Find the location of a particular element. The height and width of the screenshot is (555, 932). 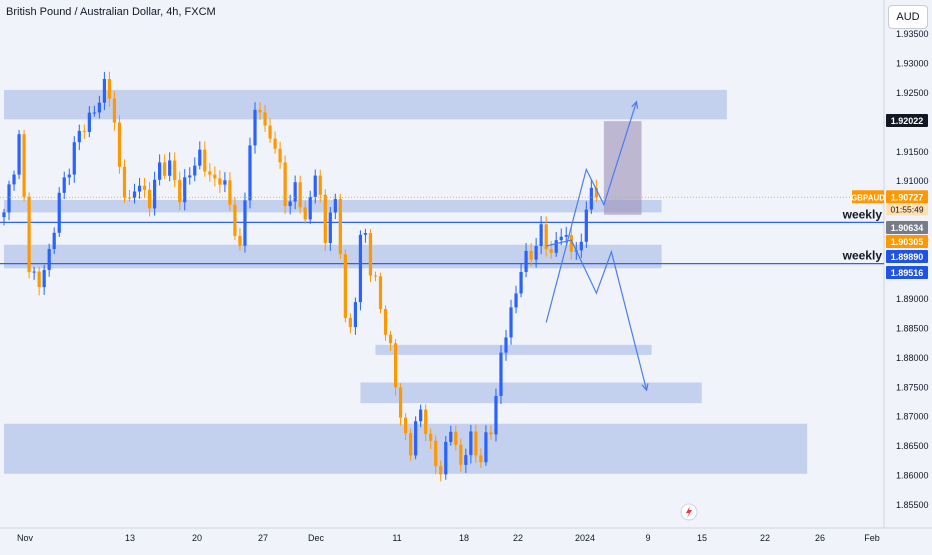

y-tick-label: 1.92500 is located at coordinates (912, 93).